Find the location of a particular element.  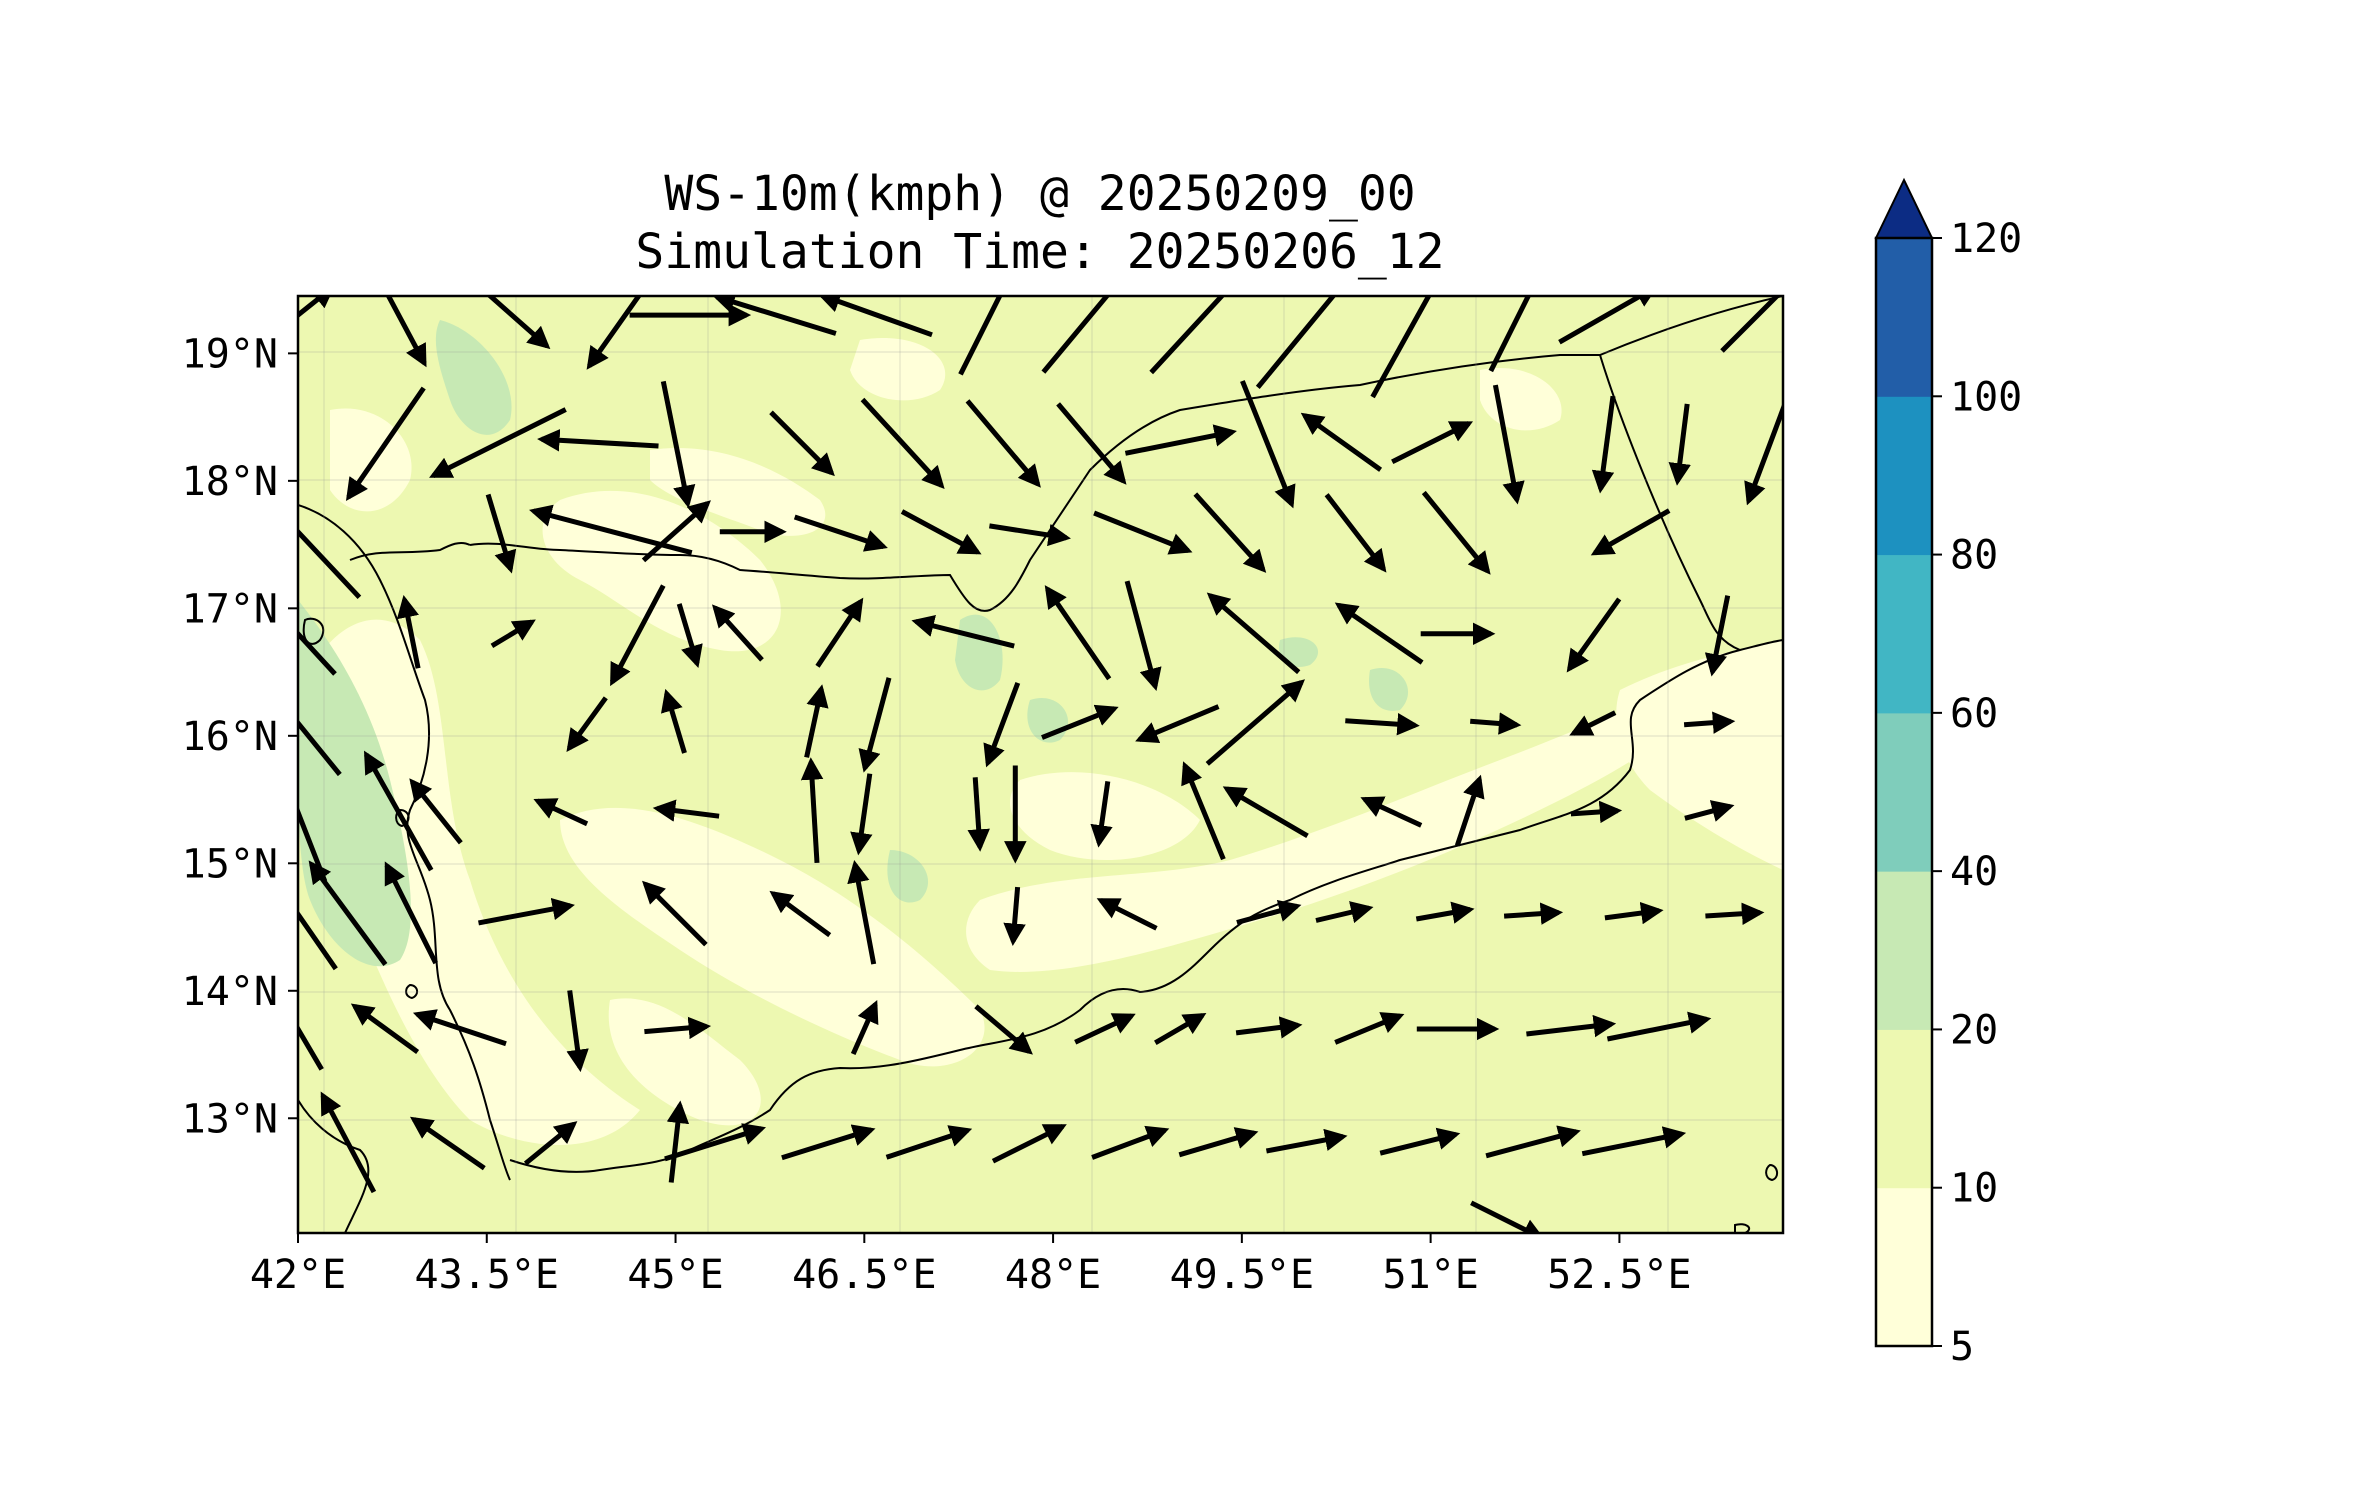

colorbar-ticks: 5 10 20 40 60 80 100 120 is located at coordinates (1977, 793).